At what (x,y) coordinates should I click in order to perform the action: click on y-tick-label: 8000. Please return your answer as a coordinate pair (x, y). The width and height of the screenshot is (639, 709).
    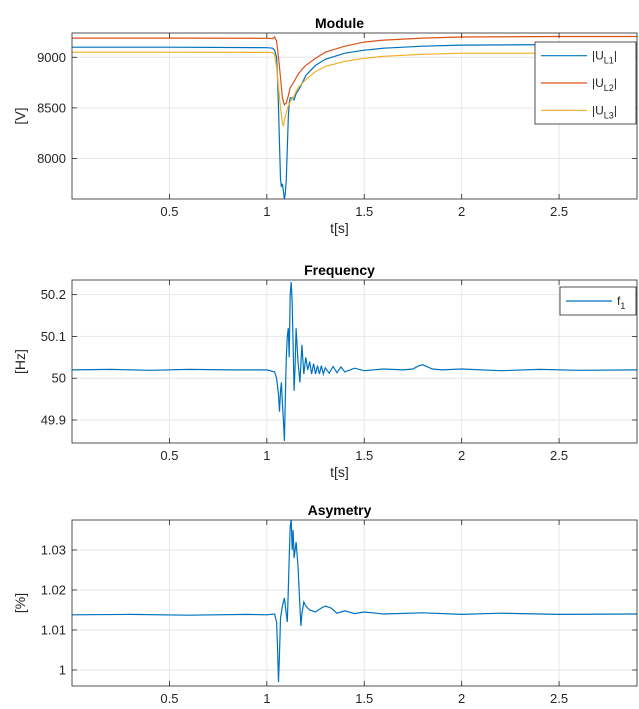
    Looking at the image, I should click on (51, 158).